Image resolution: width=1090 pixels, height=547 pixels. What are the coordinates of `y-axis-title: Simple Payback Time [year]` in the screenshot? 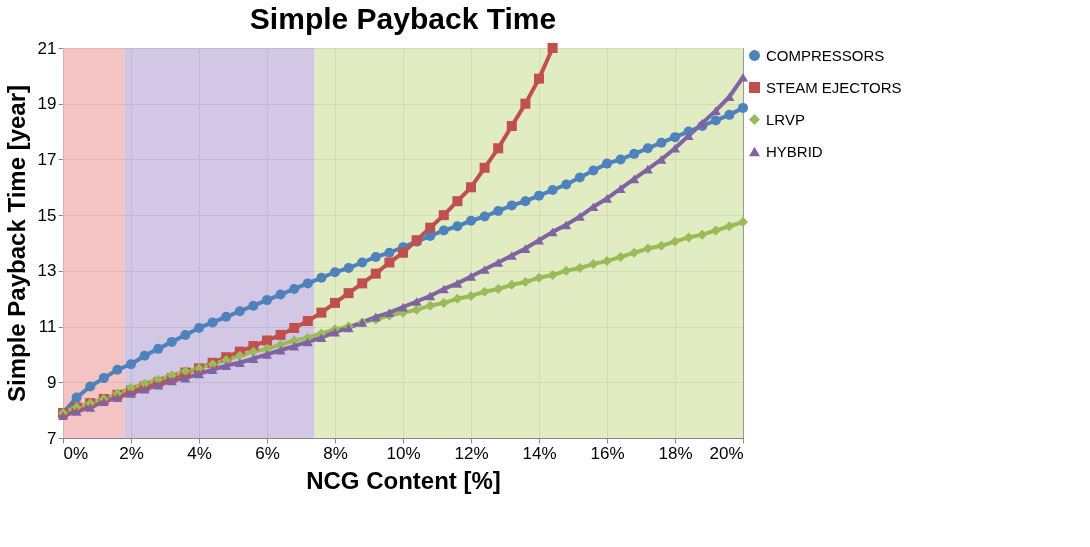 It's located at (16, 243).